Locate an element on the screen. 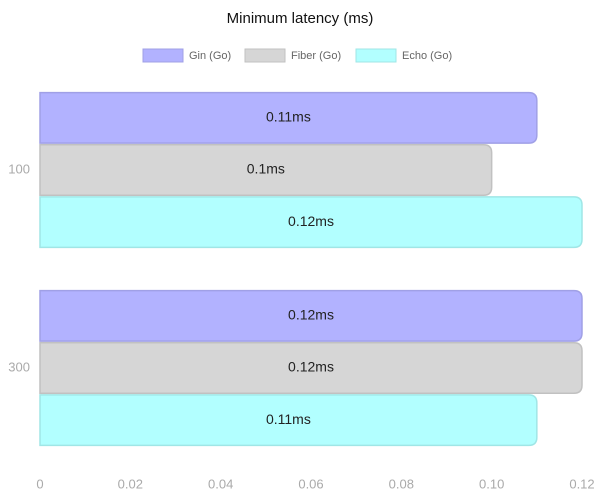 Image resolution: width=600 pixels, height=500 pixels. x-tick-label: 0.08 is located at coordinates (401, 483).